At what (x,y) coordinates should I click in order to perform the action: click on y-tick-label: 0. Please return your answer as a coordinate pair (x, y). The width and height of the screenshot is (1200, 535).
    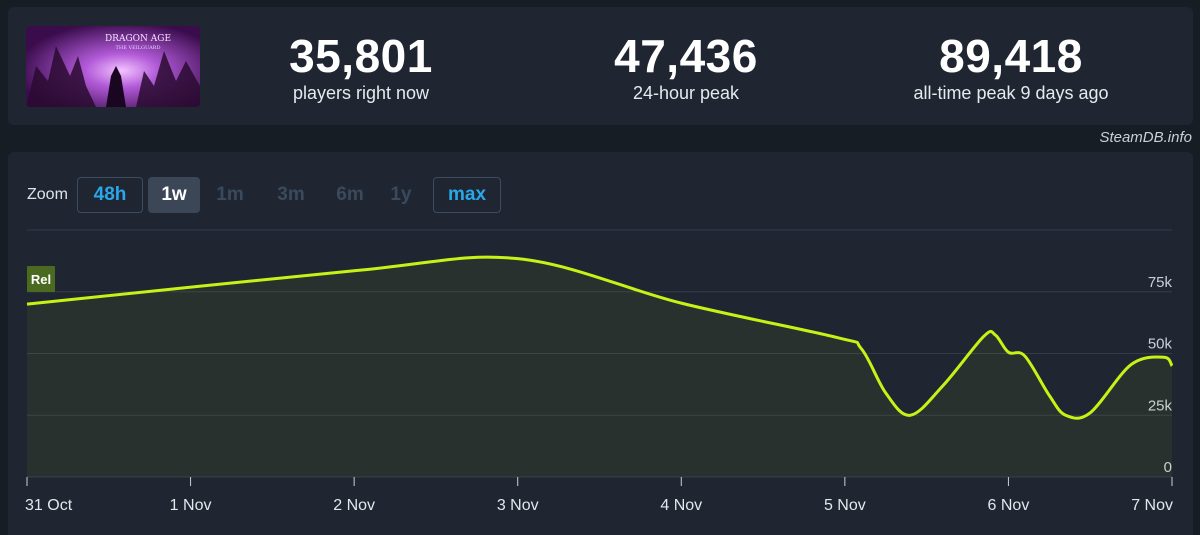
    Looking at the image, I should click on (1168, 467).